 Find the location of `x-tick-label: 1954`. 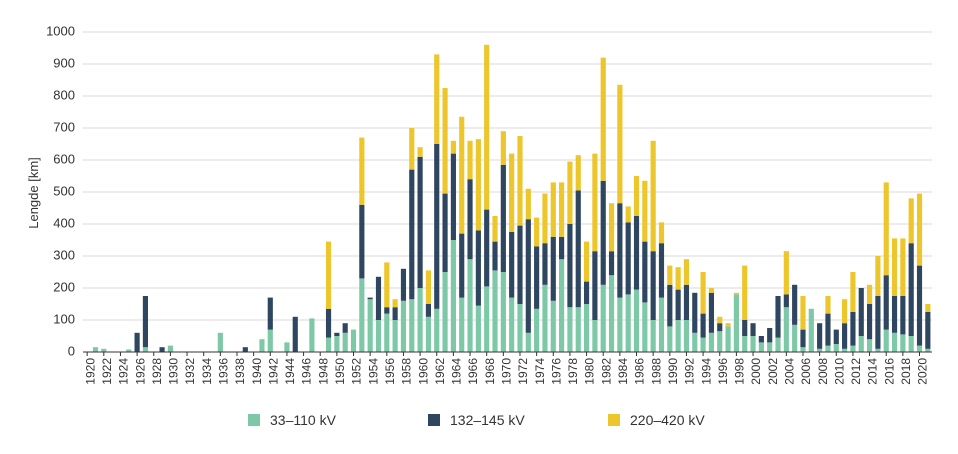

x-tick-label: 1954 is located at coordinates (373, 371).